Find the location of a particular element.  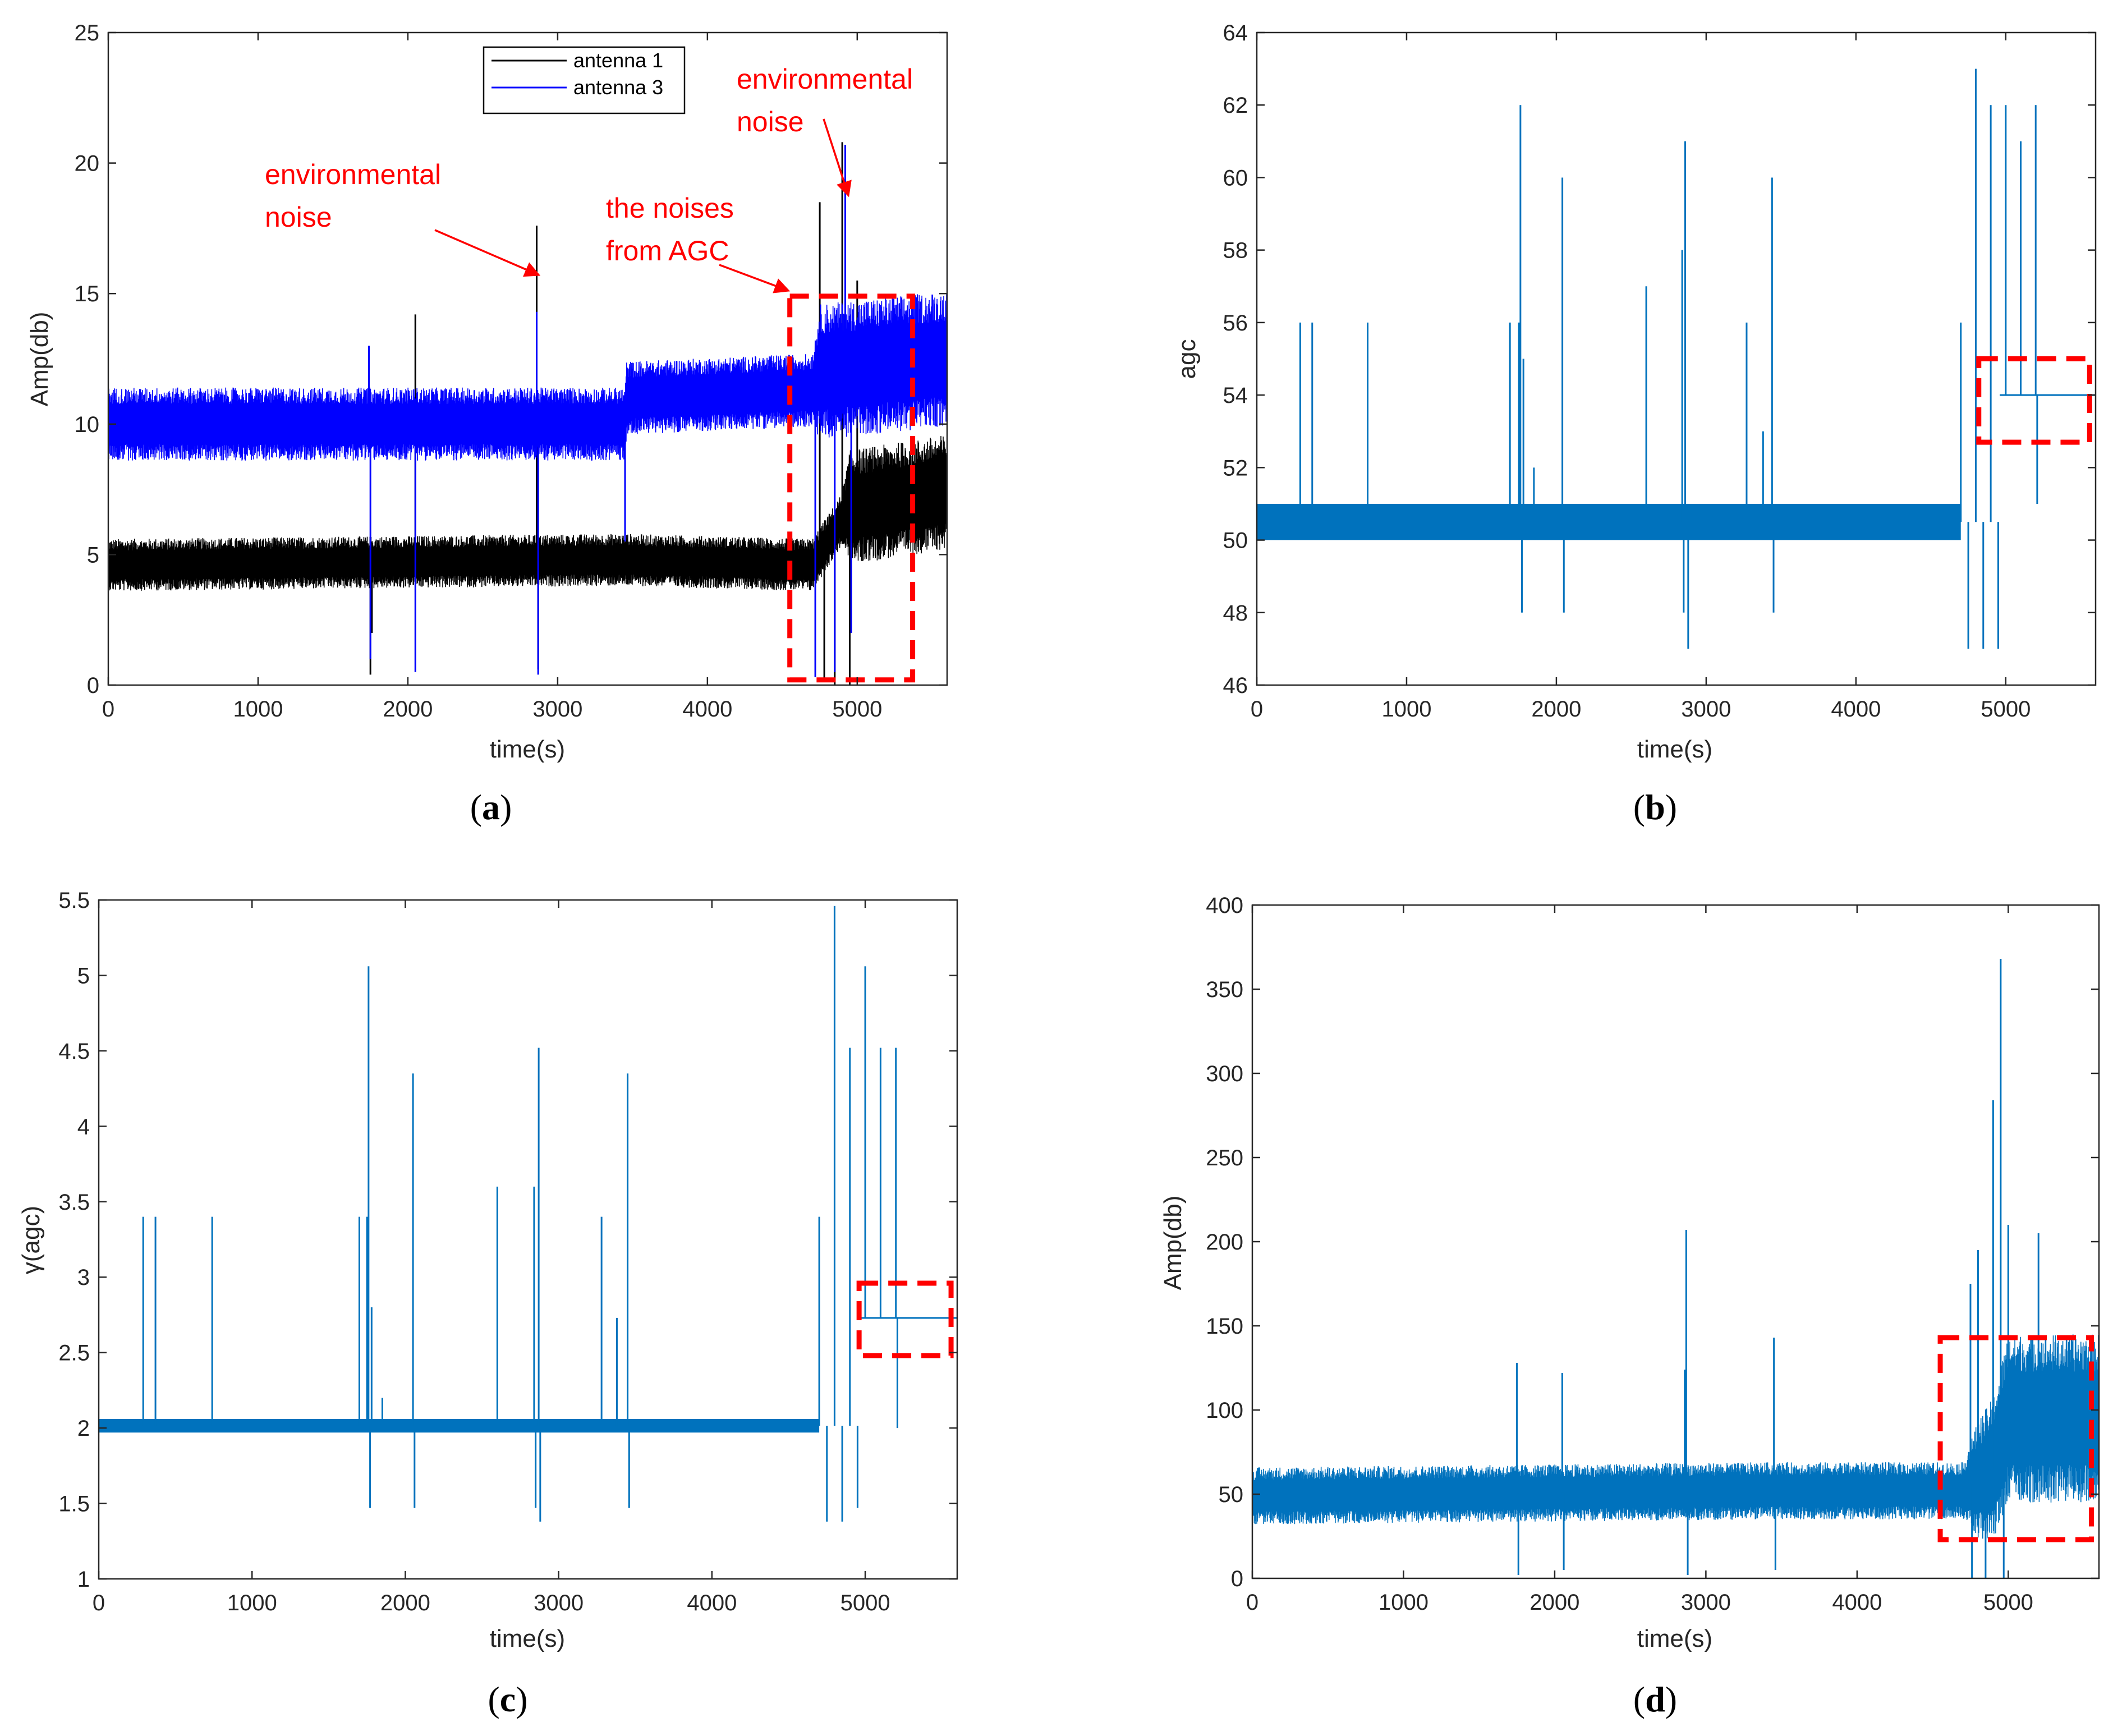

series-amplitude is located at coordinates (1675, 1268).